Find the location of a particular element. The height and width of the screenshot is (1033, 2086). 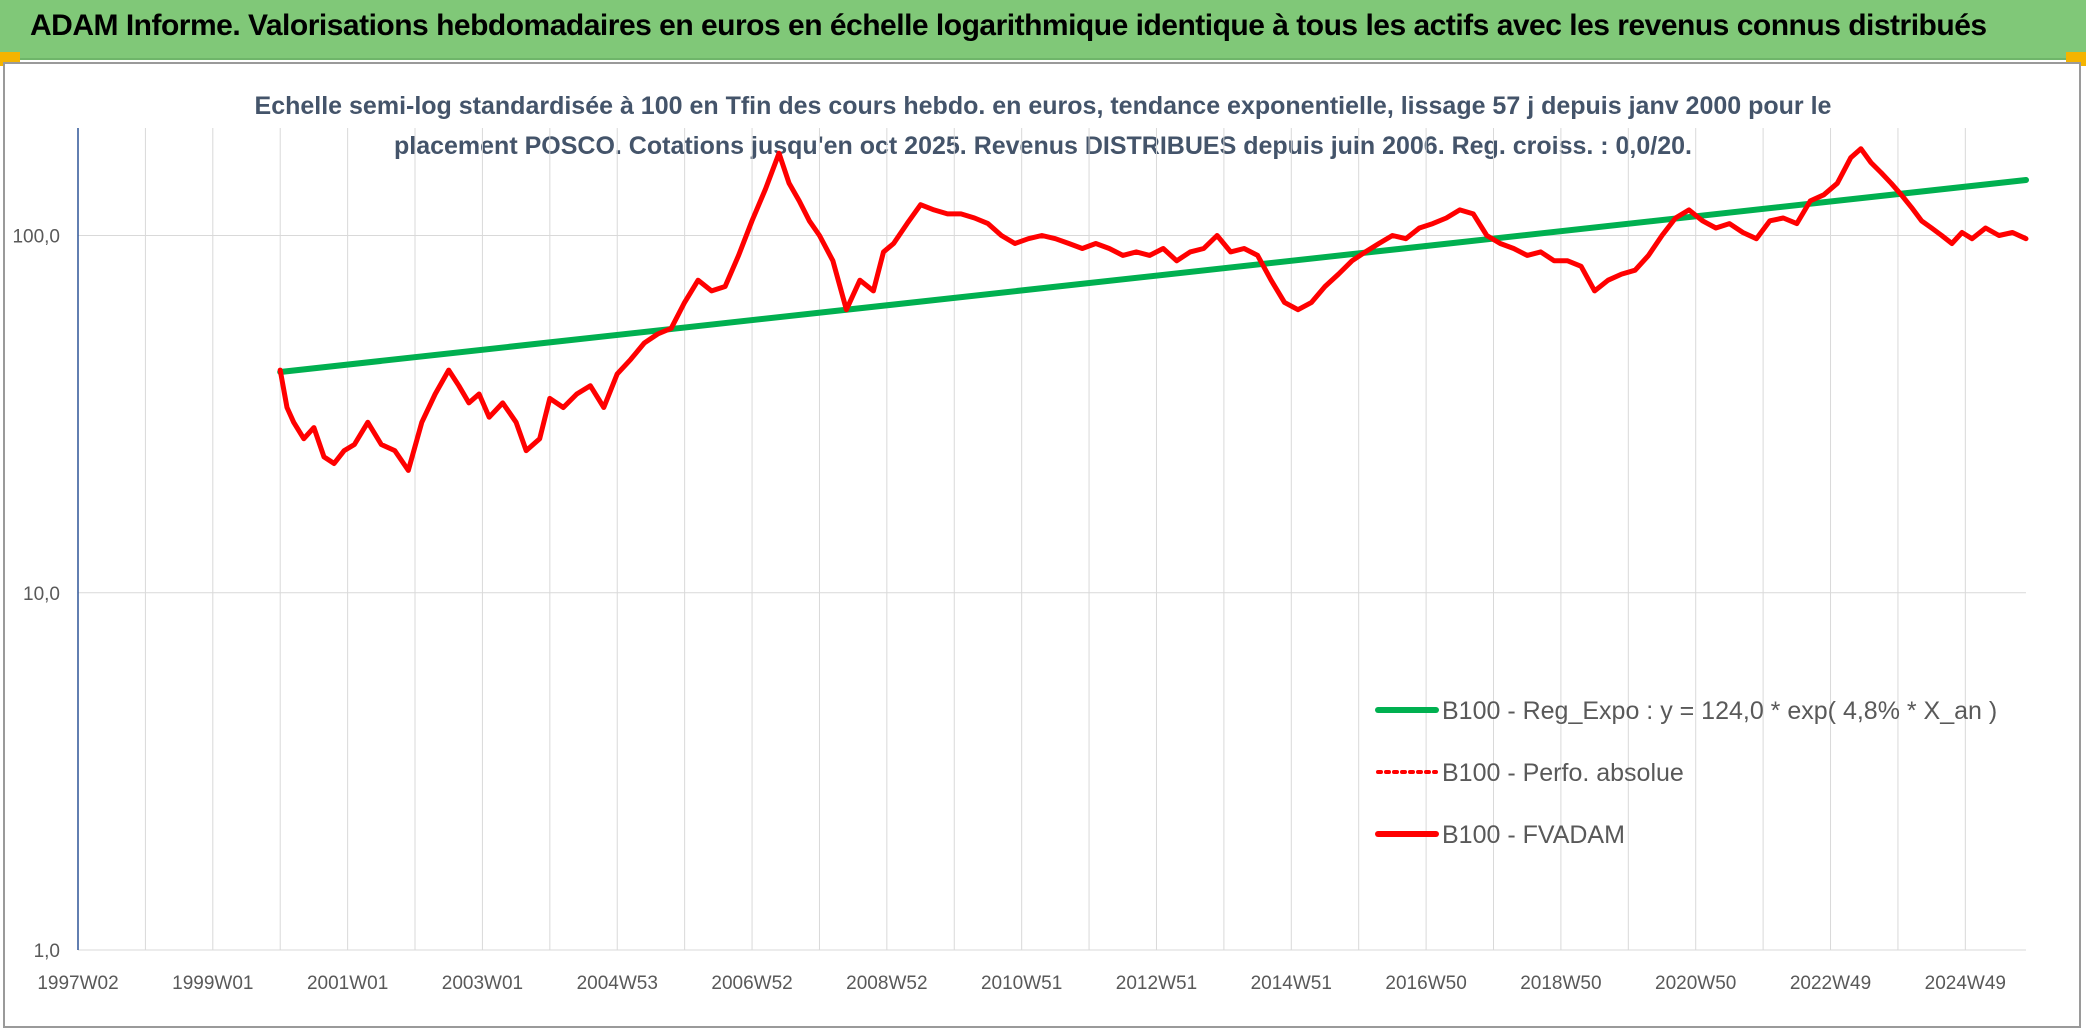

x-tick-label: 1999W01 is located at coordinates (212, 983).